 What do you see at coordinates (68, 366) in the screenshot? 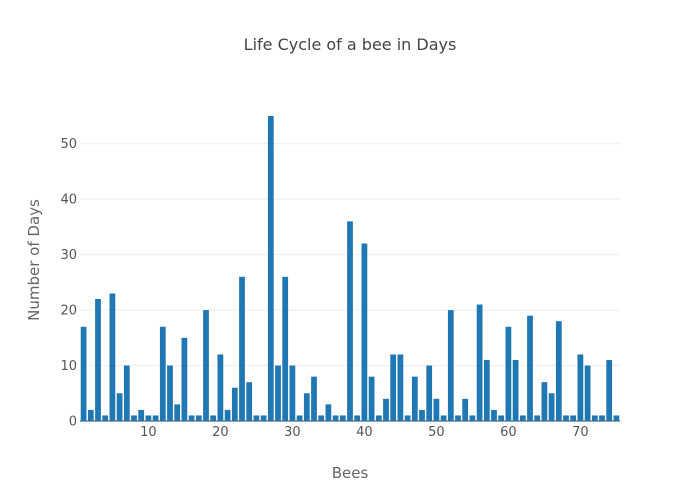
I see `y-tick-label: 10` at bounding box center [68, 366].